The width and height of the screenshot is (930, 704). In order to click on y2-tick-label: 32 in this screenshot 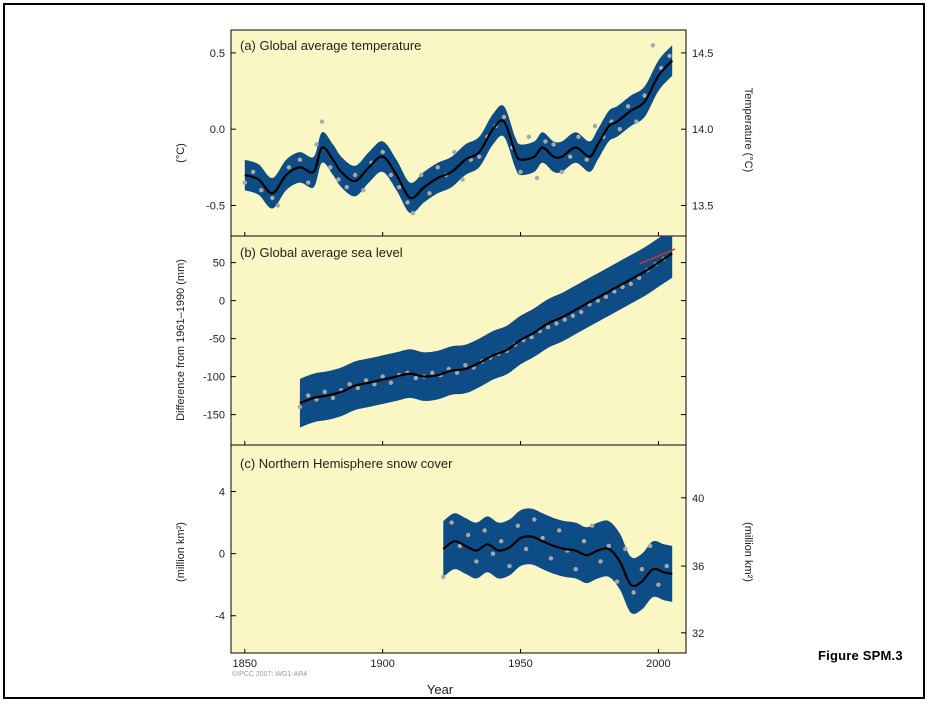, I will do `click(698, 634)`.